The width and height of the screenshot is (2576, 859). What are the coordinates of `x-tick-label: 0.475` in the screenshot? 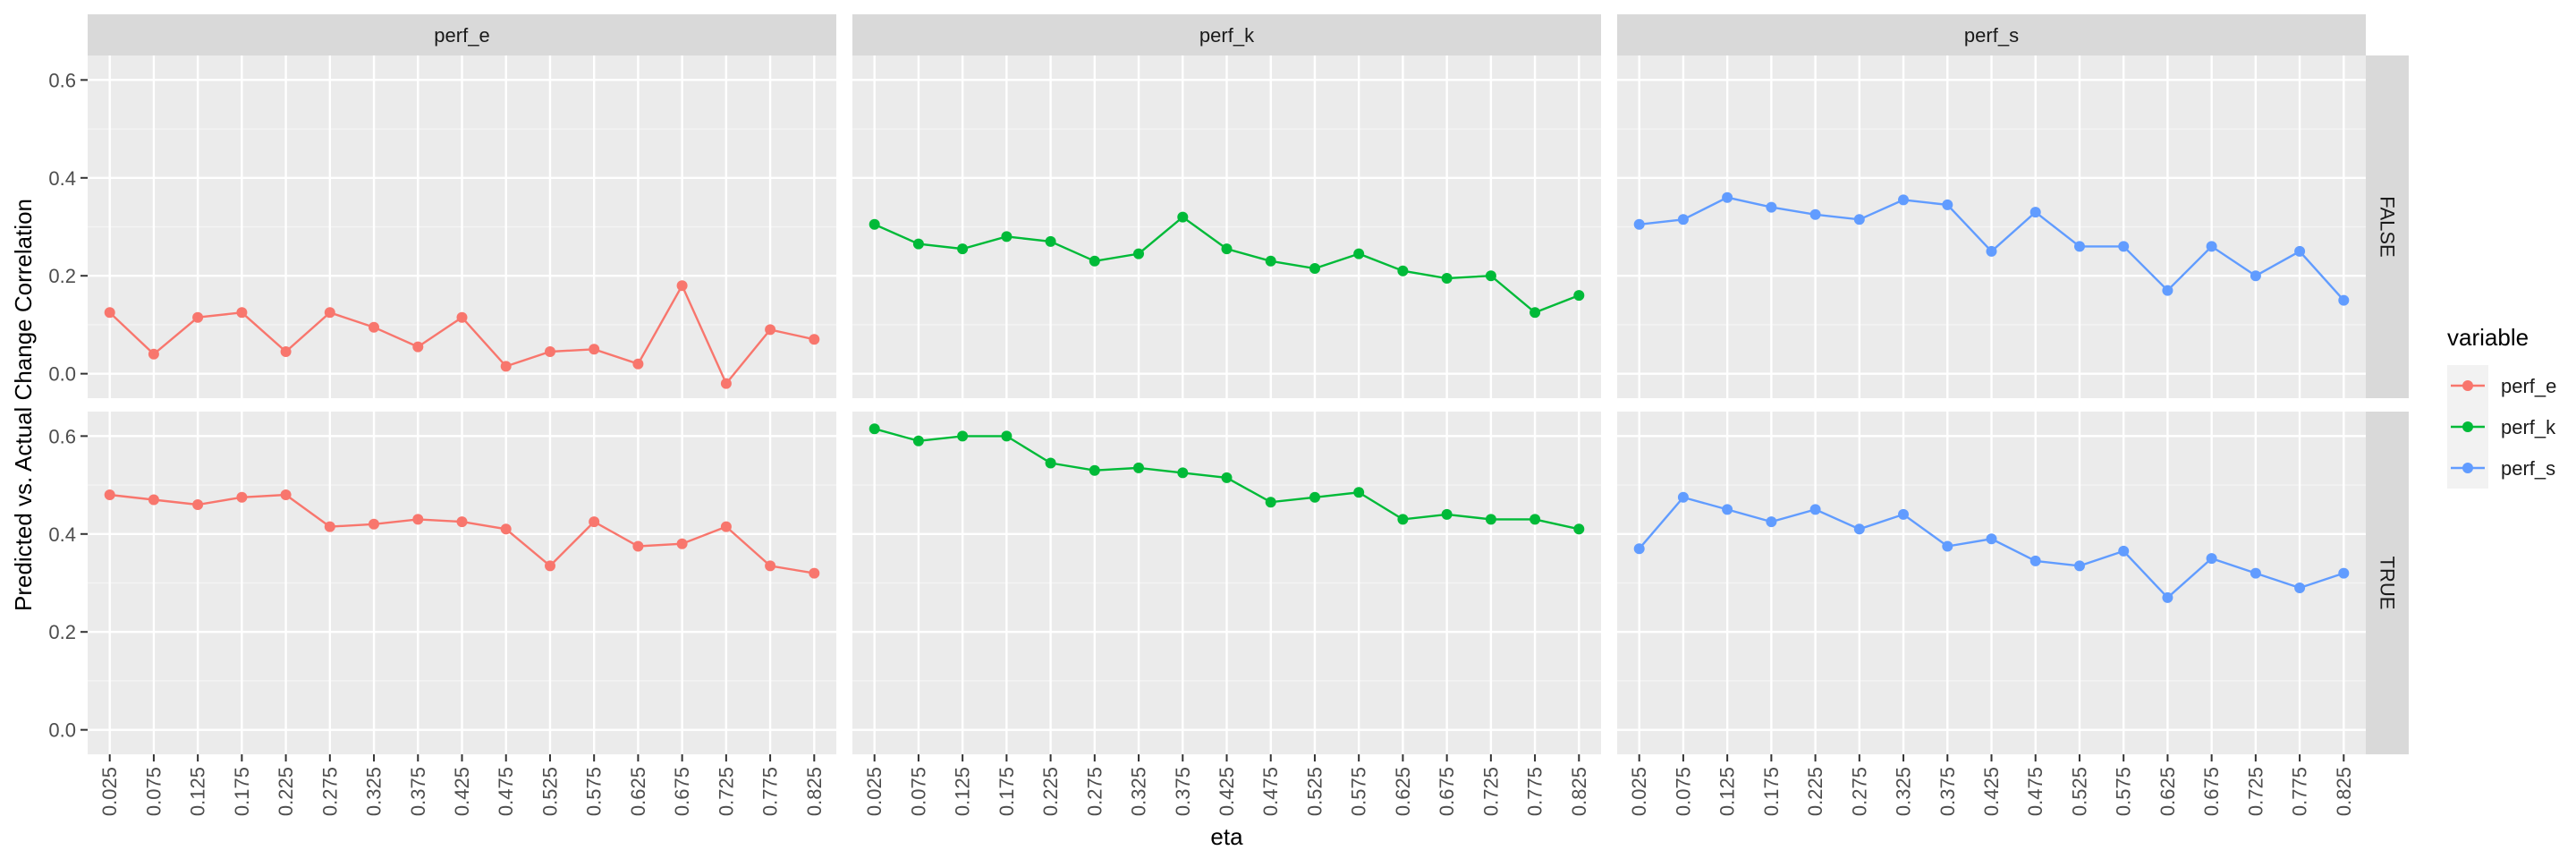 It's located at (506, 791).